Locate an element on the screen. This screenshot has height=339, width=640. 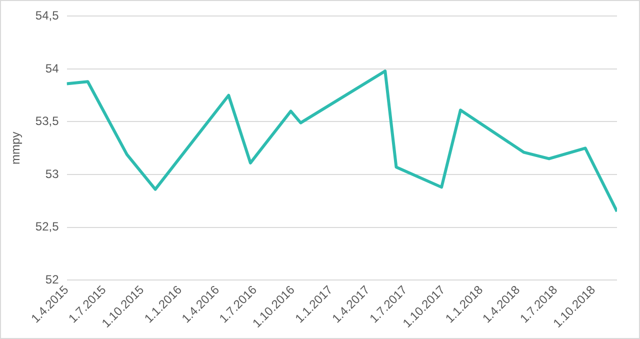
y-tick-label: 54 is located at coordinates (52, 68).